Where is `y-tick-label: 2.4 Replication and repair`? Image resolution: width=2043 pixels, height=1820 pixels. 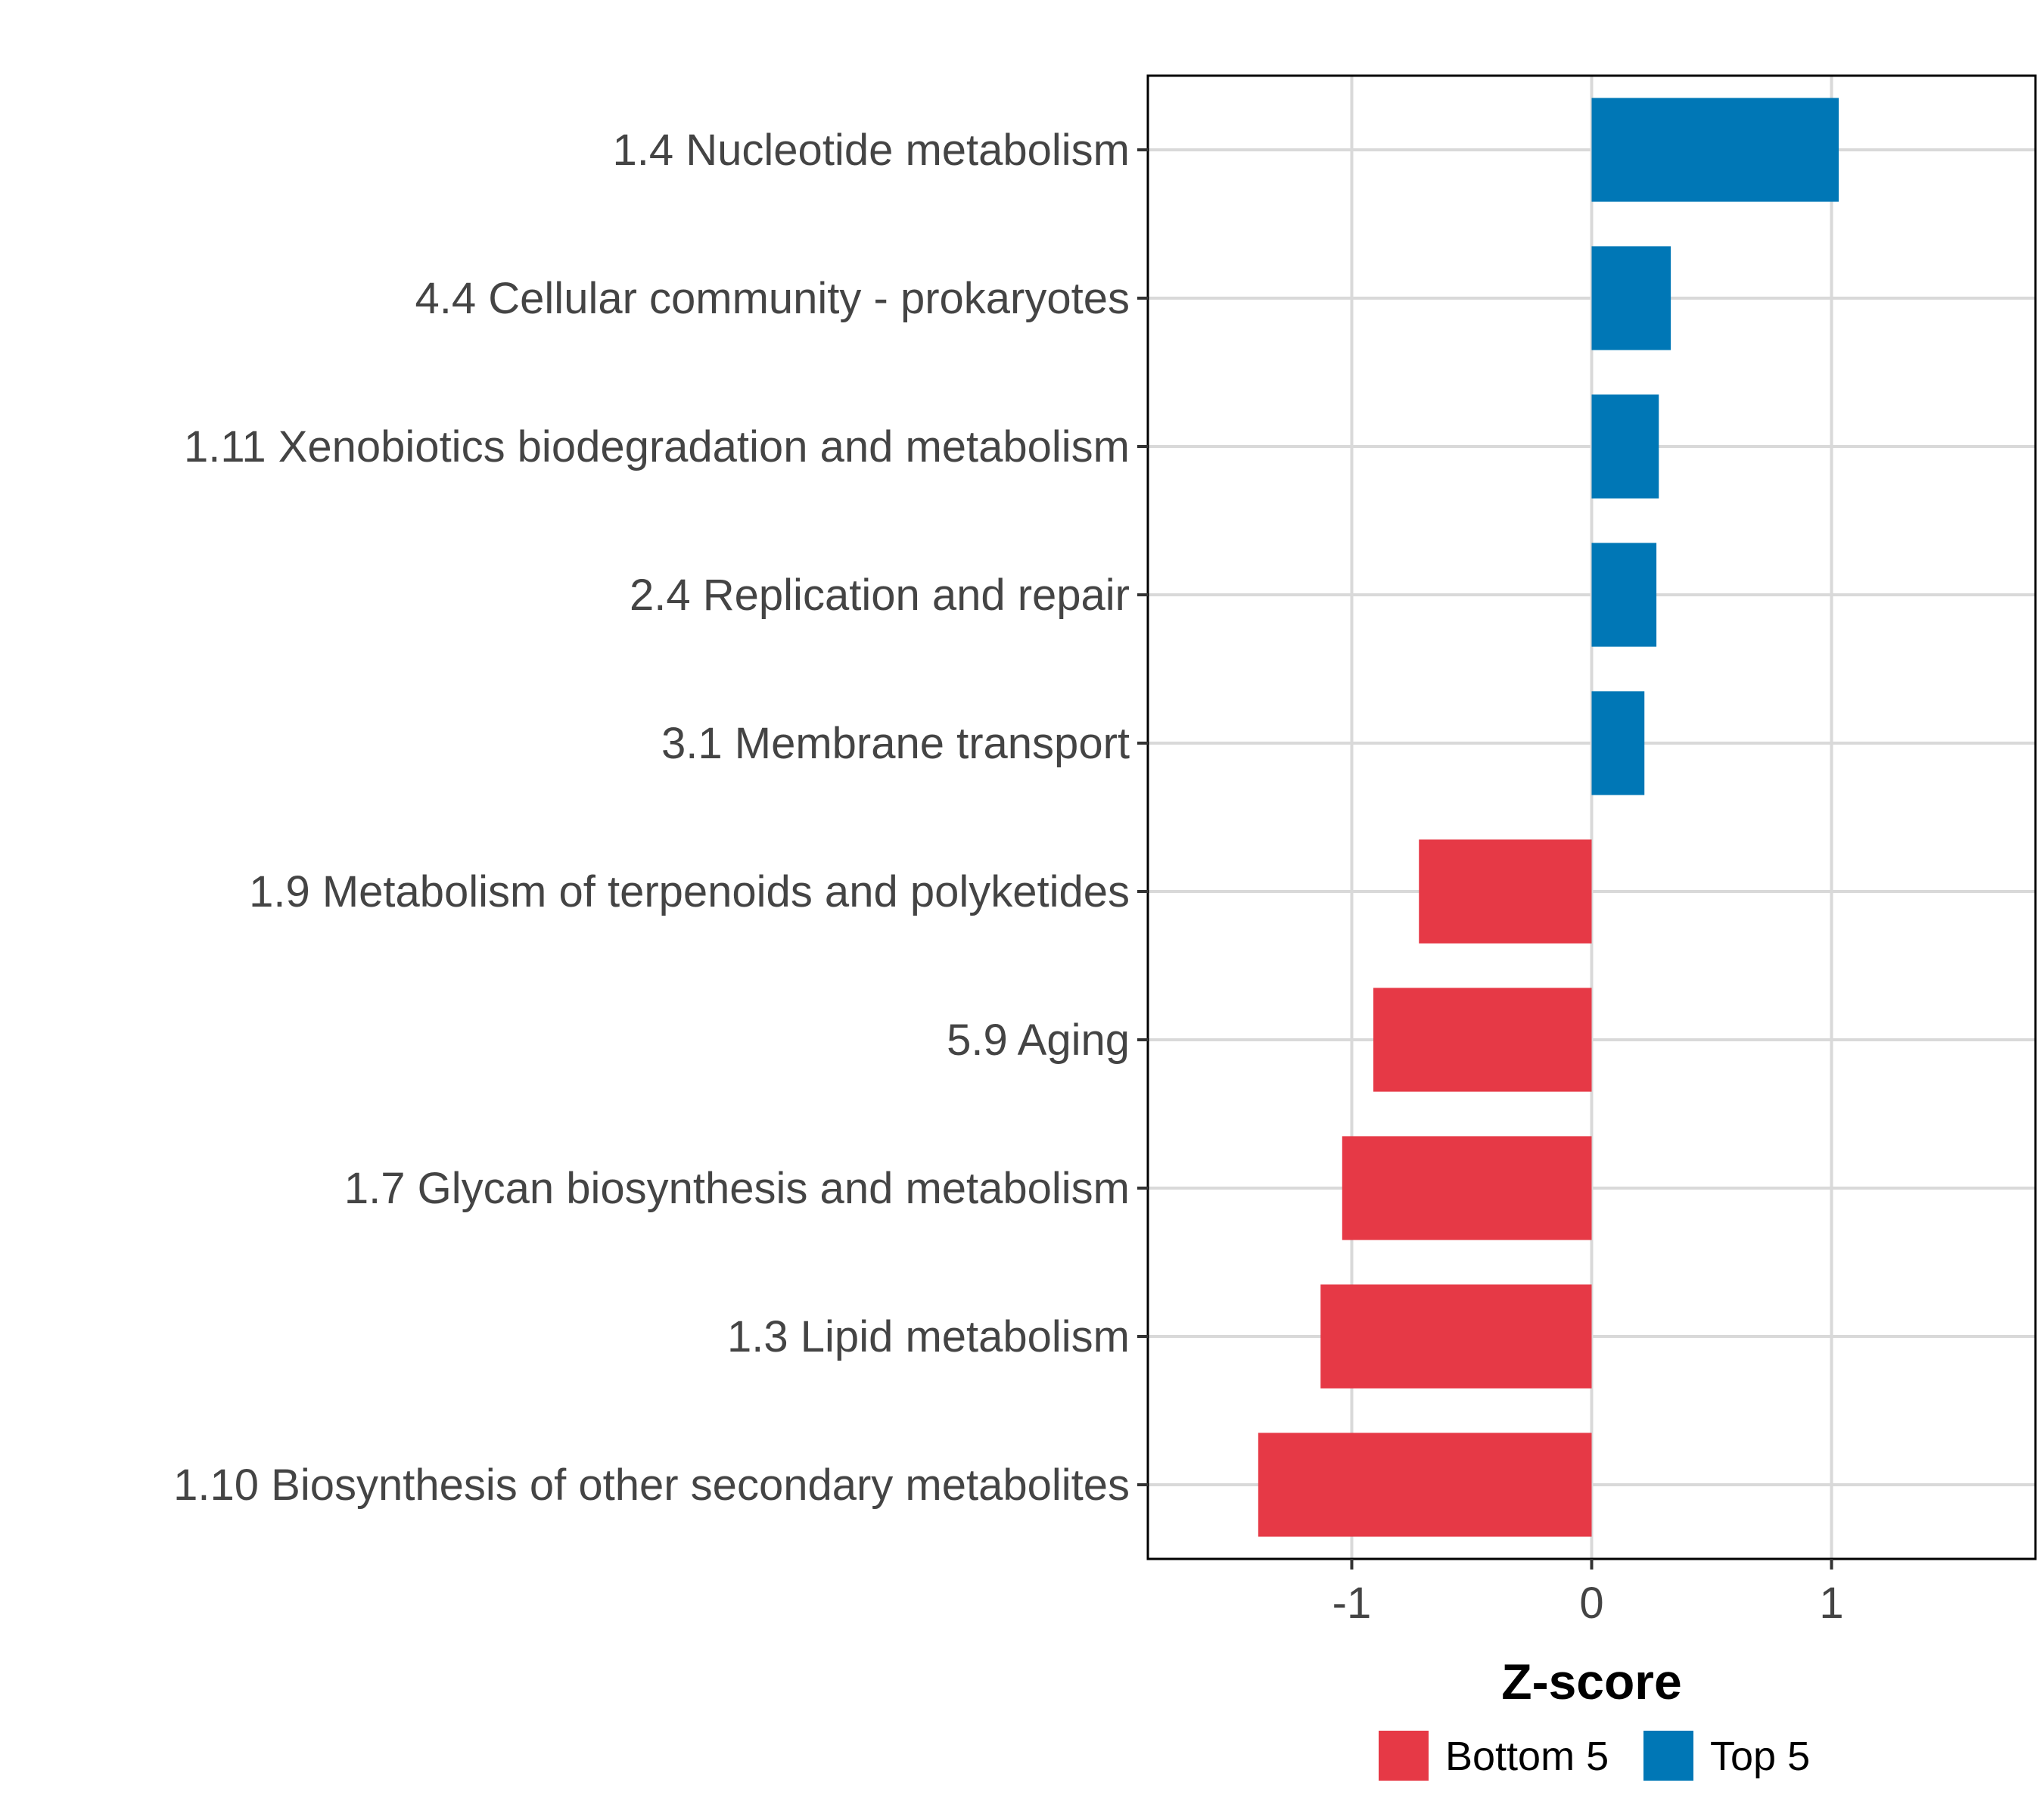
y-tick-label: 2.4 Replication and repair is located at coordinates (880, 595).